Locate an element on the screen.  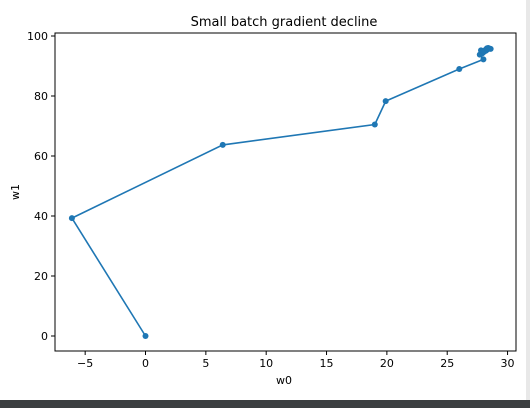
x-tick-label: 10 is located at coordinates (266, 363).